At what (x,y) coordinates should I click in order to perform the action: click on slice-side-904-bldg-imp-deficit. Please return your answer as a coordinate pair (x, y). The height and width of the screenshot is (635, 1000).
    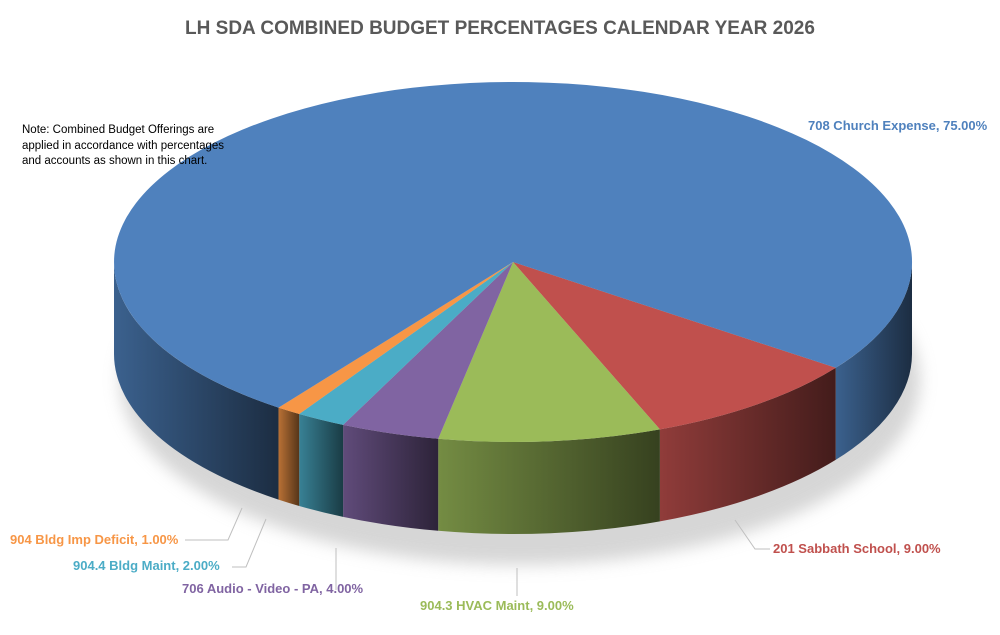
    Looking at the image, I should click on (289, 456).